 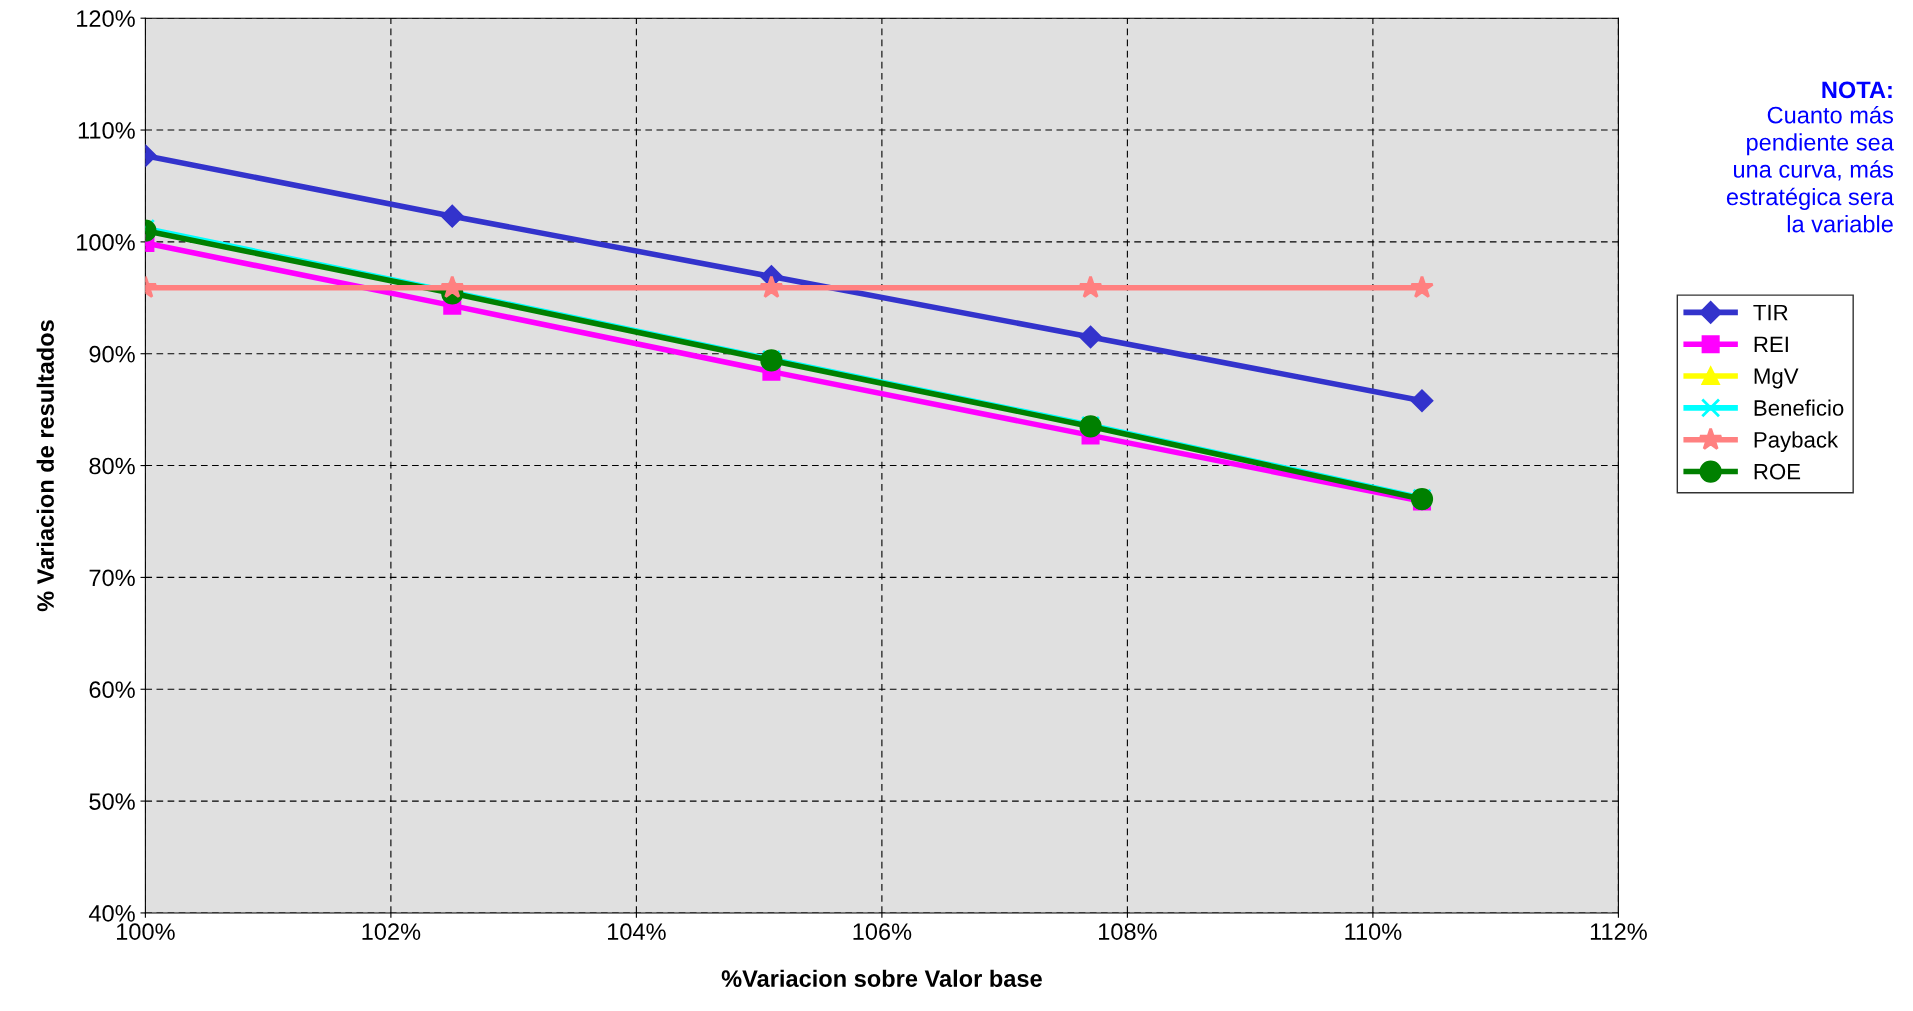 I want to click on legend-label: Beneficio, so click(x=1799, y=407).